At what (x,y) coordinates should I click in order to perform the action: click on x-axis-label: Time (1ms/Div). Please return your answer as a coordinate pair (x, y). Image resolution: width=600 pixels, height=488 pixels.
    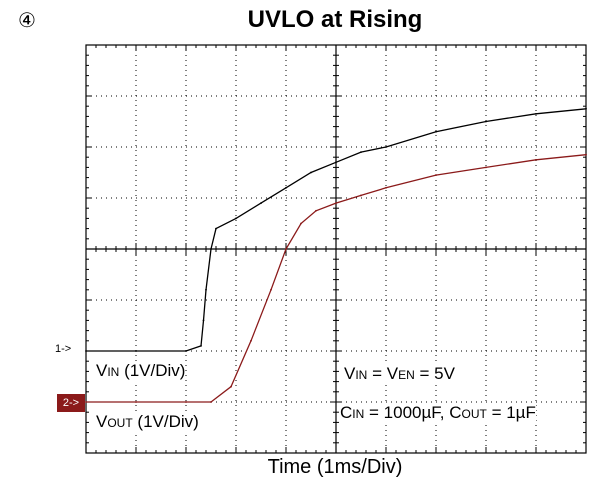
    Looking at the image, I should click on (335, 467).